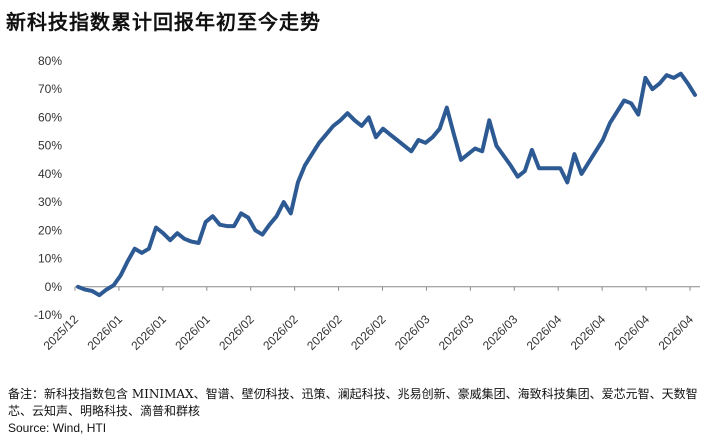 The image size is (723, 441). Describe the element at coordinates (50, 174) in the screenshot. I see `y-tick-label: 40%` at that location.